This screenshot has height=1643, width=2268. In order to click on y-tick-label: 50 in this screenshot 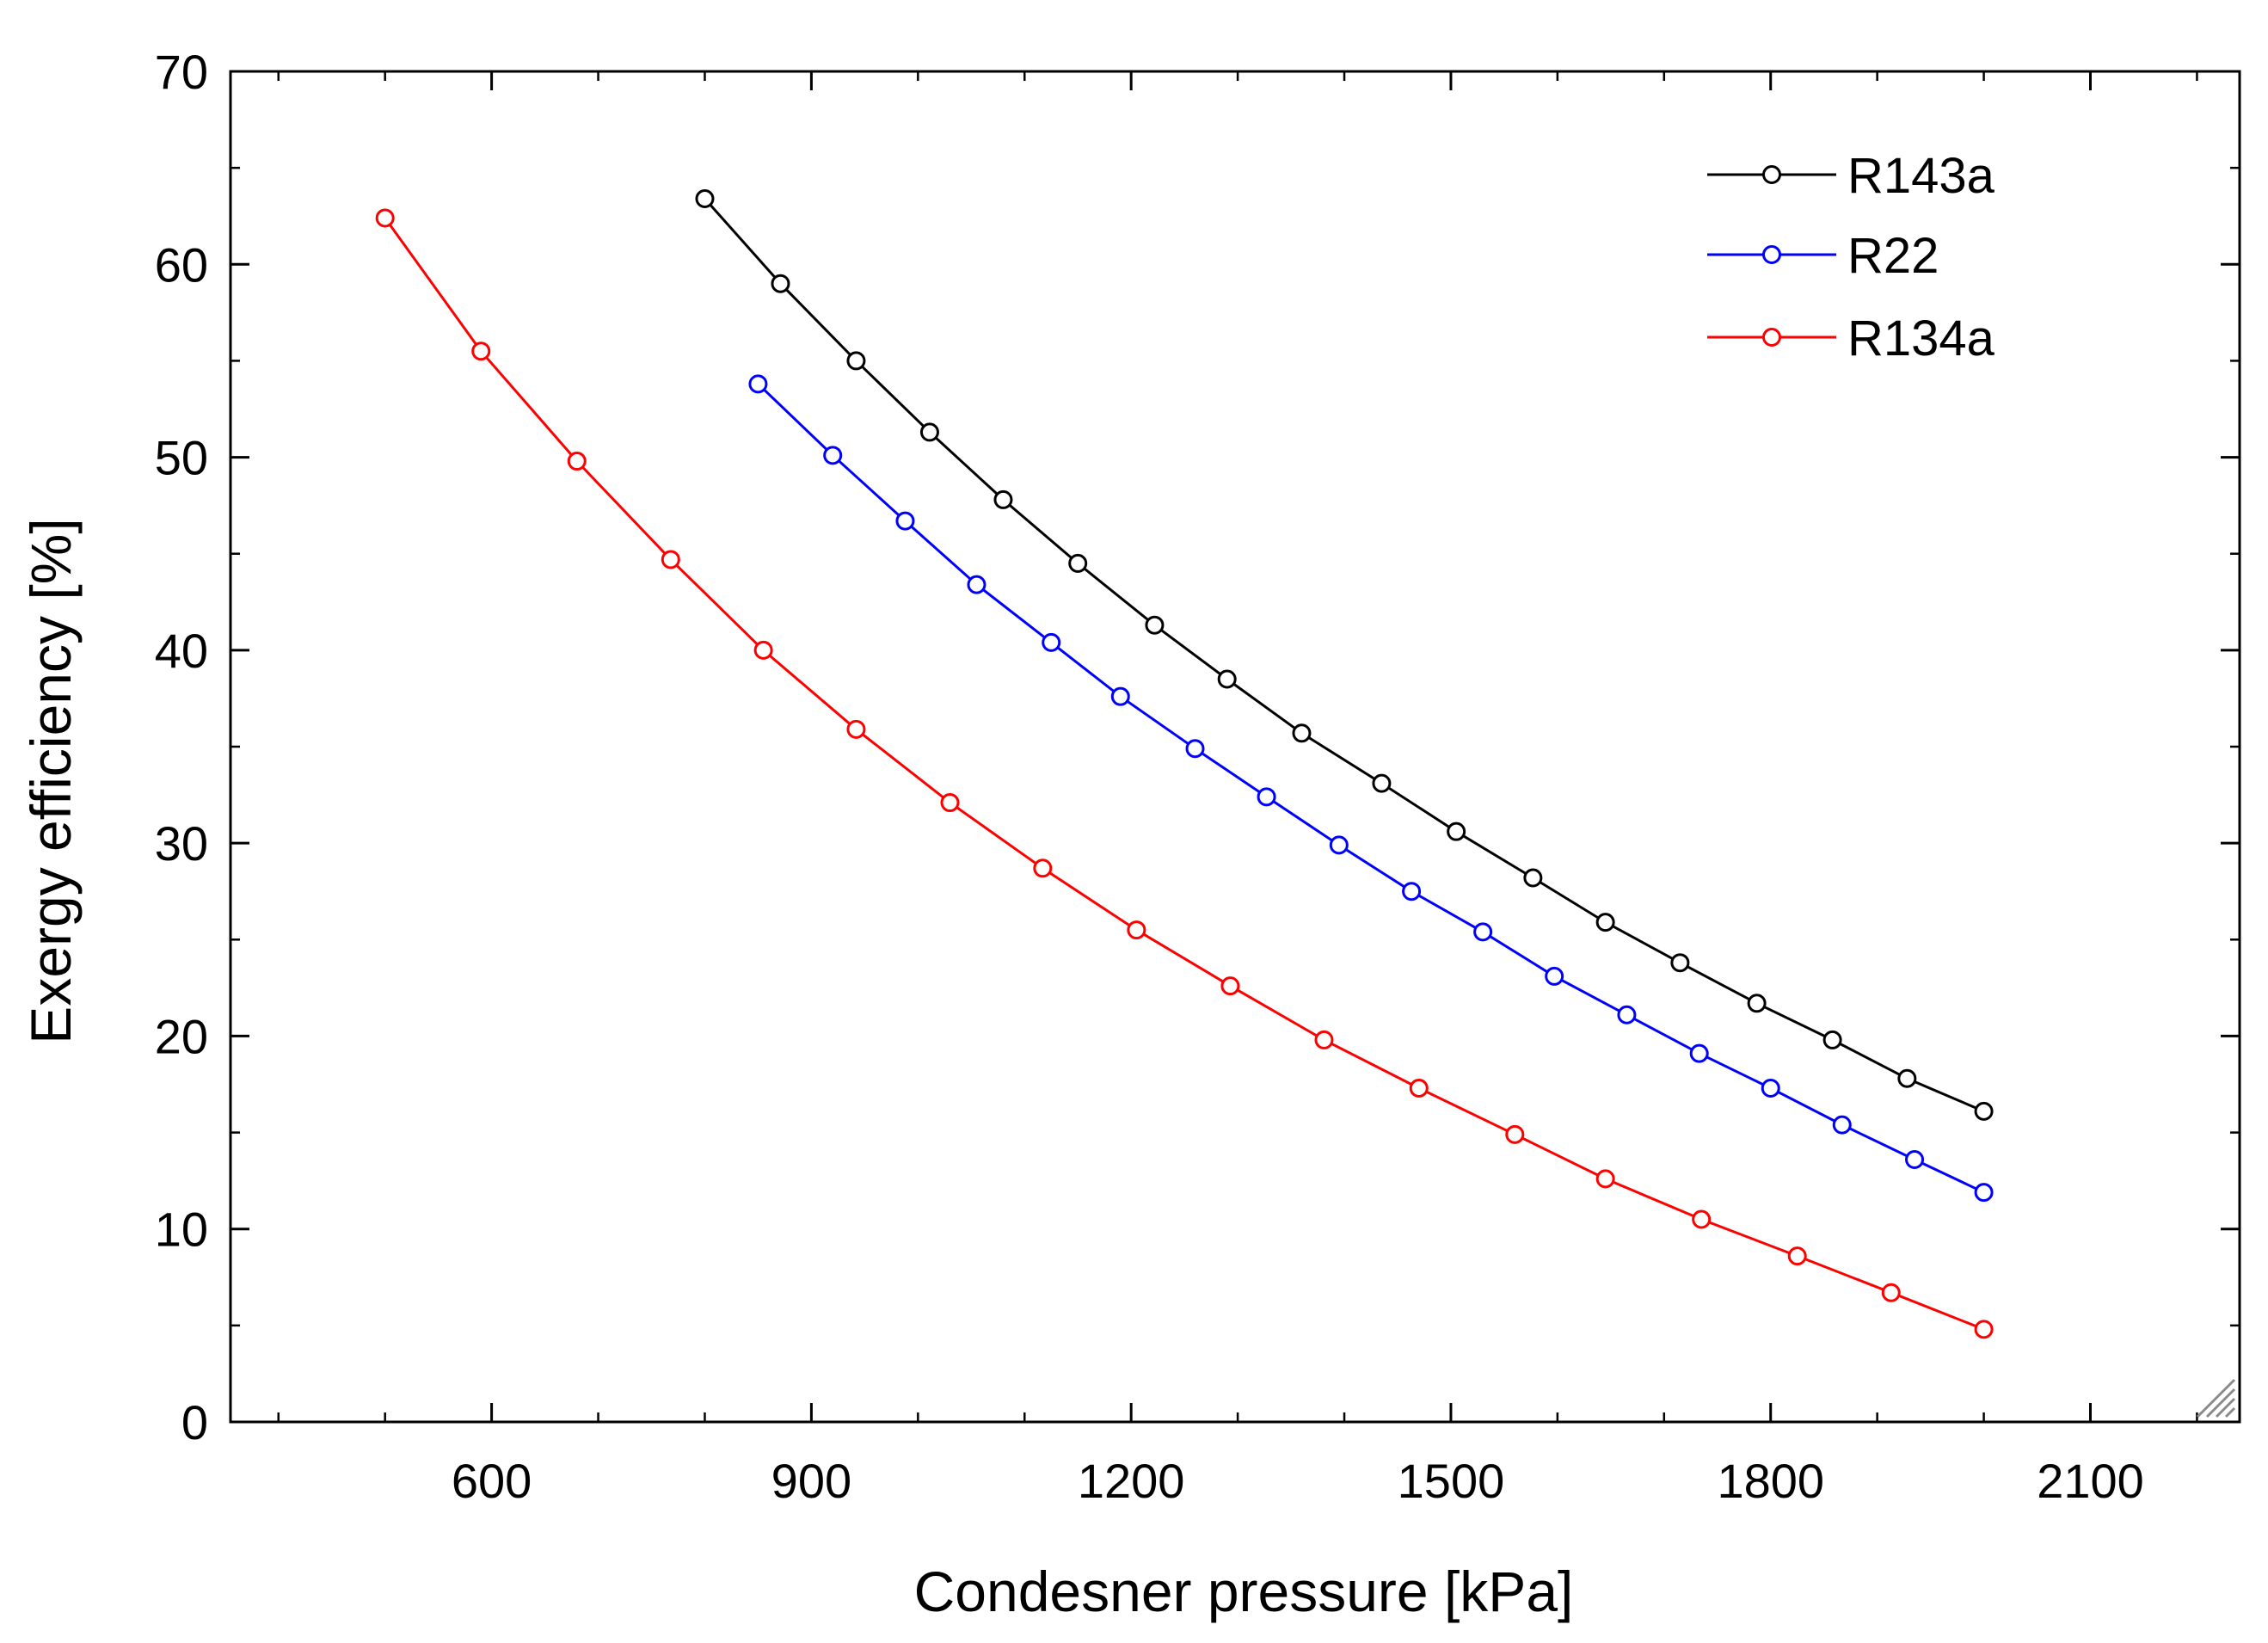, I will do `click(182, 458)`.